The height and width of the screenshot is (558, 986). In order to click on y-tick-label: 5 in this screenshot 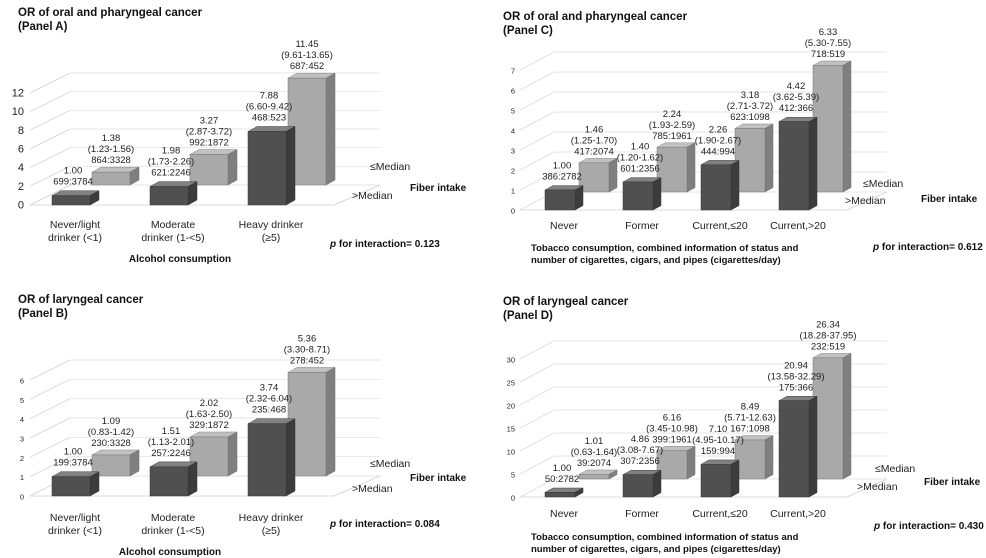, I will do `click(22, 400)`.